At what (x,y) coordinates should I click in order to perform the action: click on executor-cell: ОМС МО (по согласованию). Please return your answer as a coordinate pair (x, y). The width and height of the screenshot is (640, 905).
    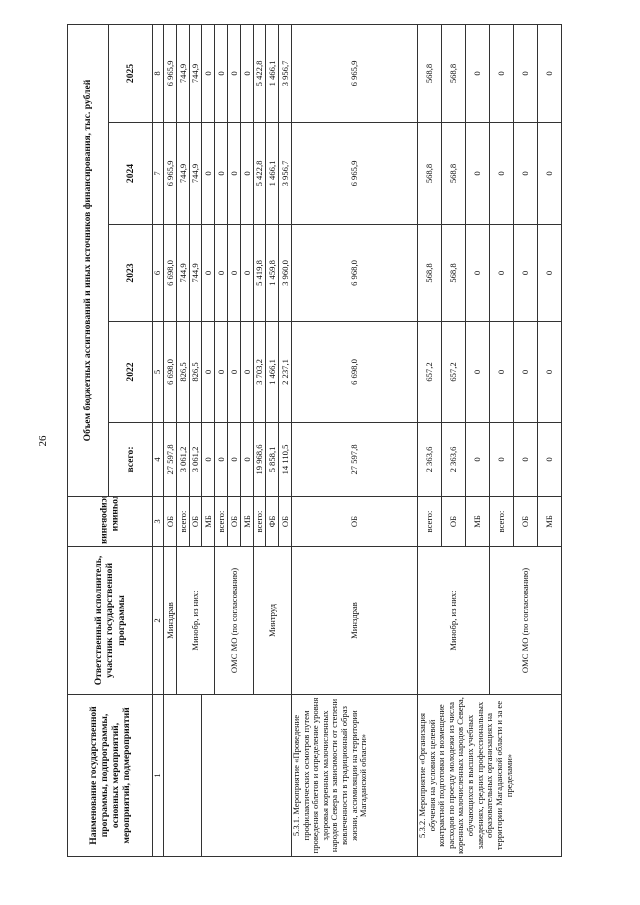
    Looking at the image, I should click on (234, 620).